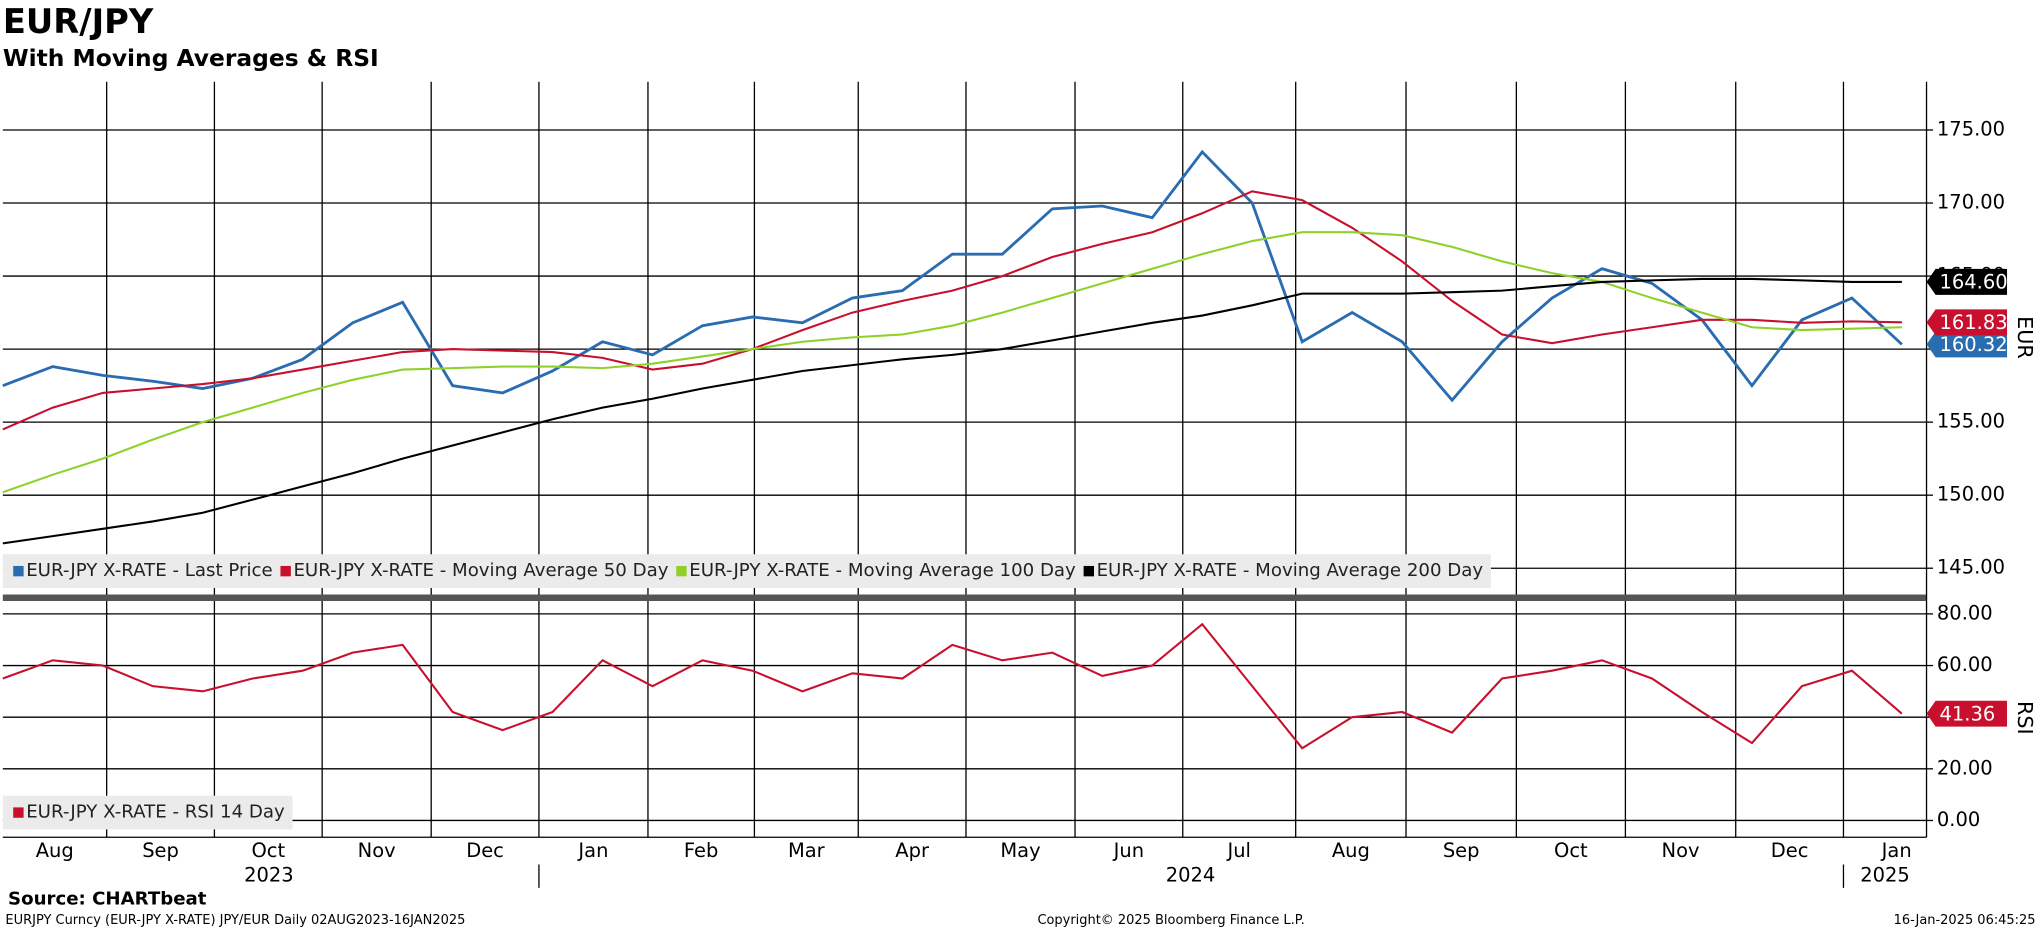  Describe the element at coordinates (1965, 664) in the screenshot. I see `y-tick-label: 60.00` at that location.